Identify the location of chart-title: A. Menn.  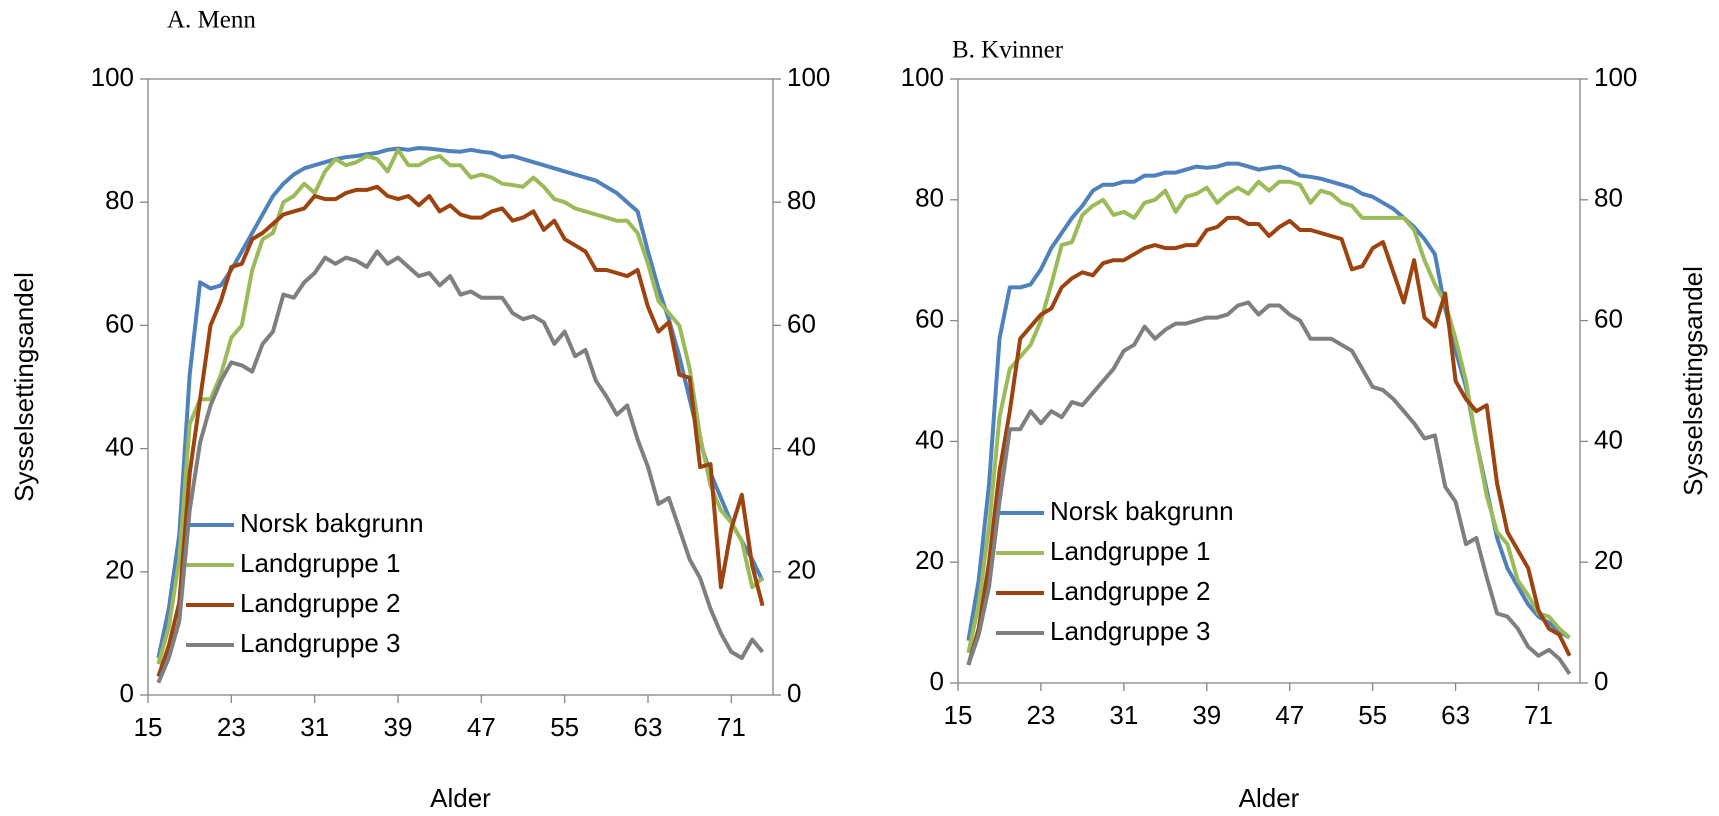
(211, 20).